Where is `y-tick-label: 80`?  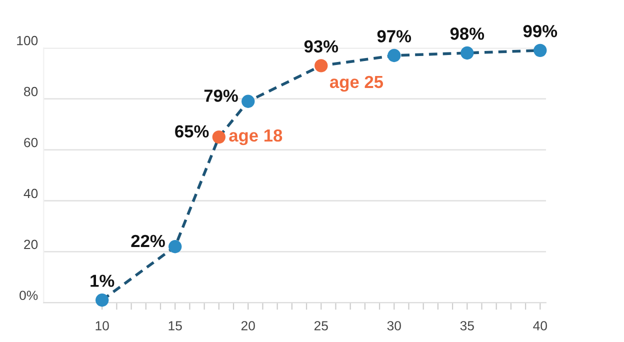
y-tick-label: 80 is located at coordinates (31, 91).